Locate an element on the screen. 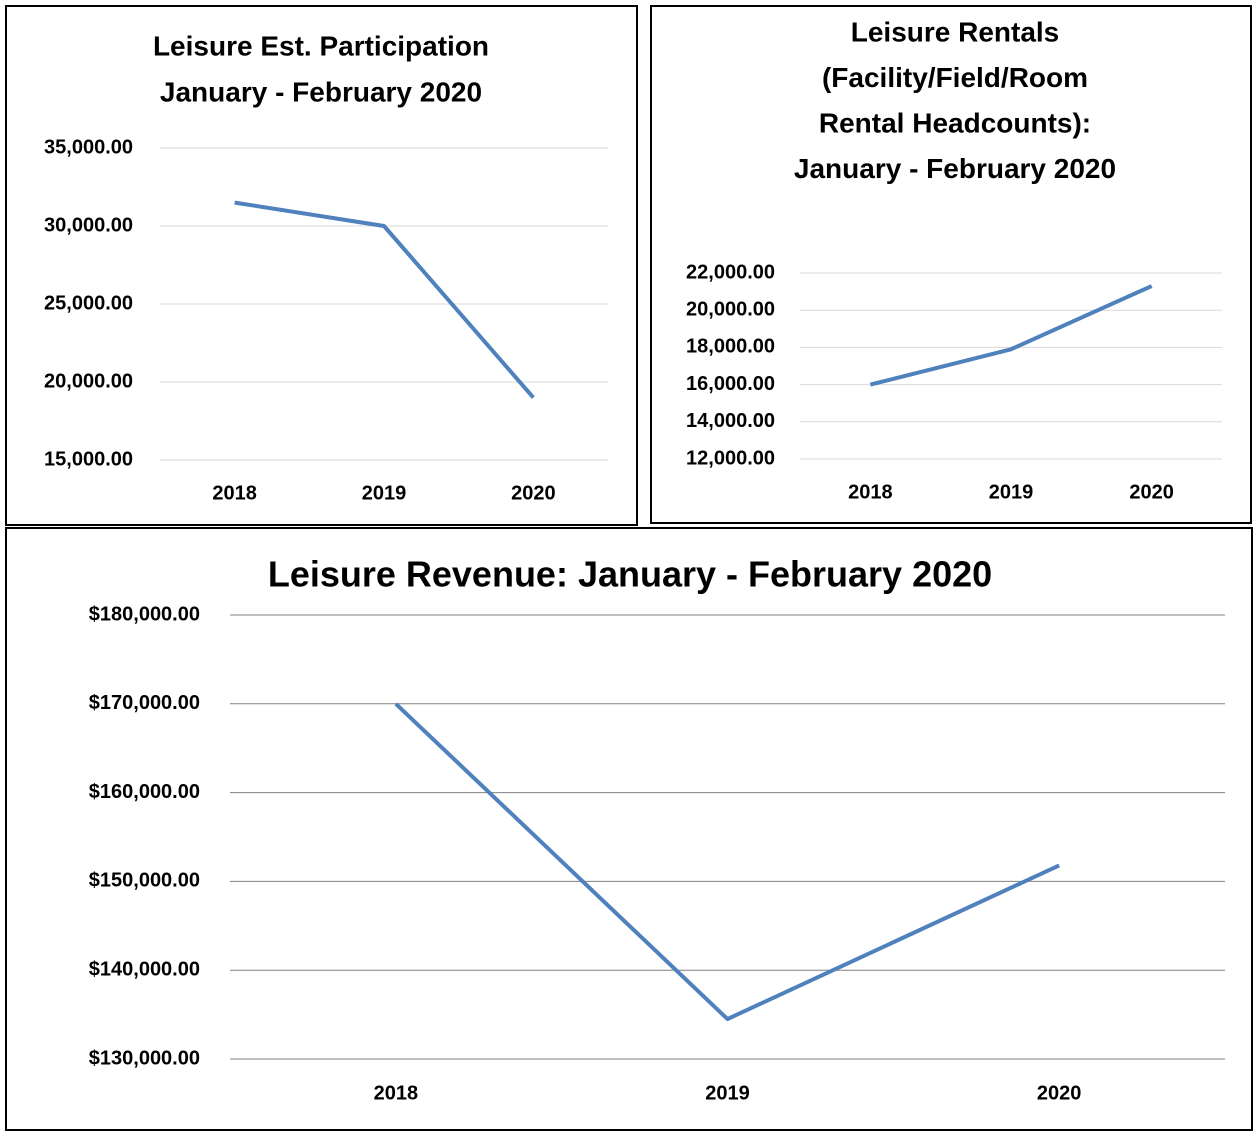 This screenshot has width=1253, height=1131. chart-title: (Facility/Field/Room is located at coordinates (955, 77).